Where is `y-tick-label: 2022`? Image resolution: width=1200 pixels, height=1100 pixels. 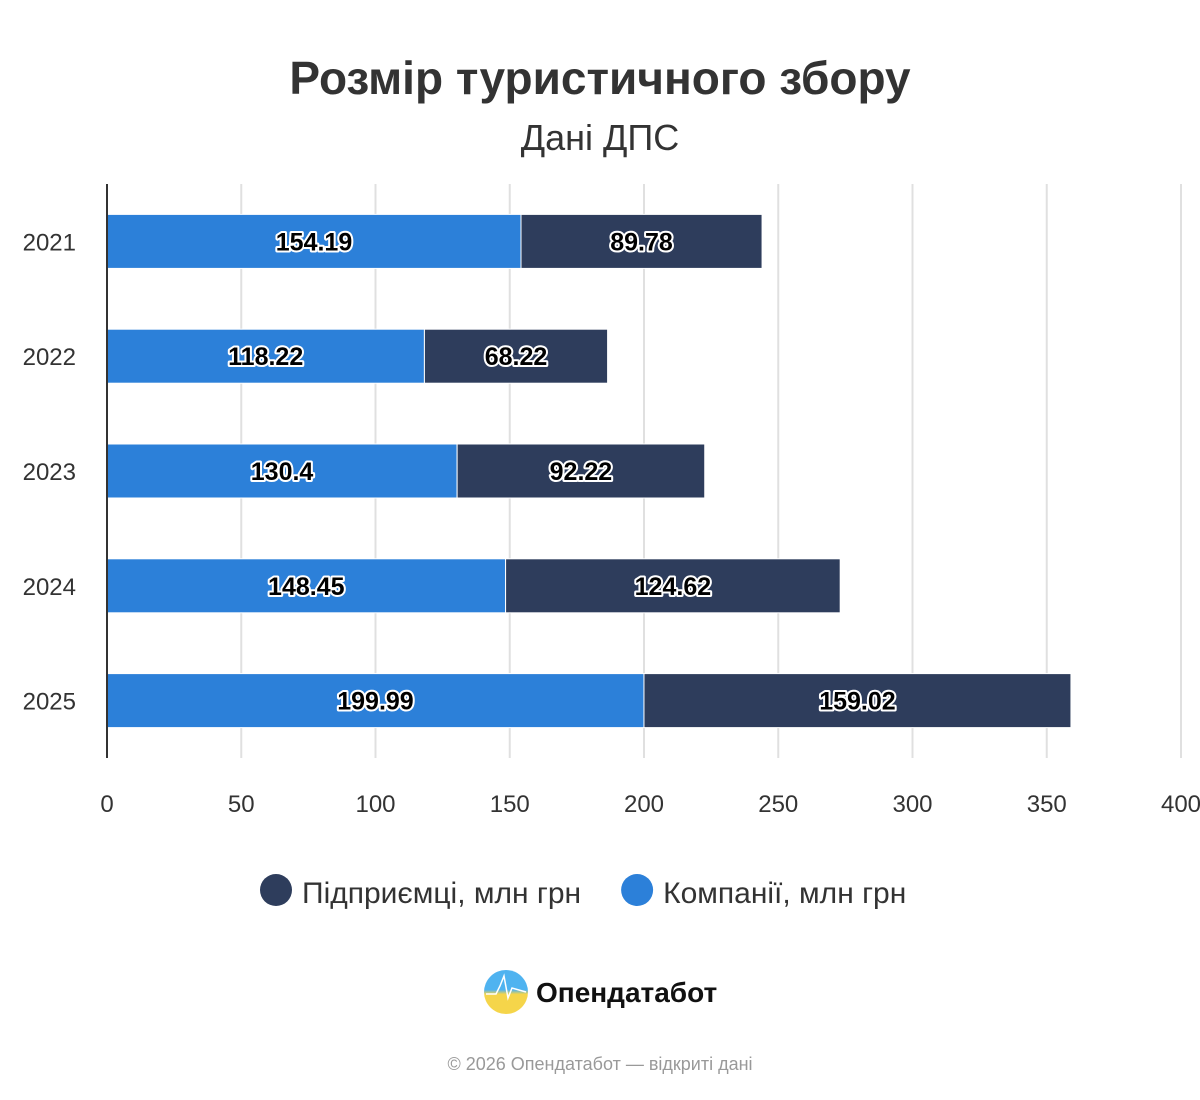
y-tick-label: 2022 is located at coordinates (49, 357).